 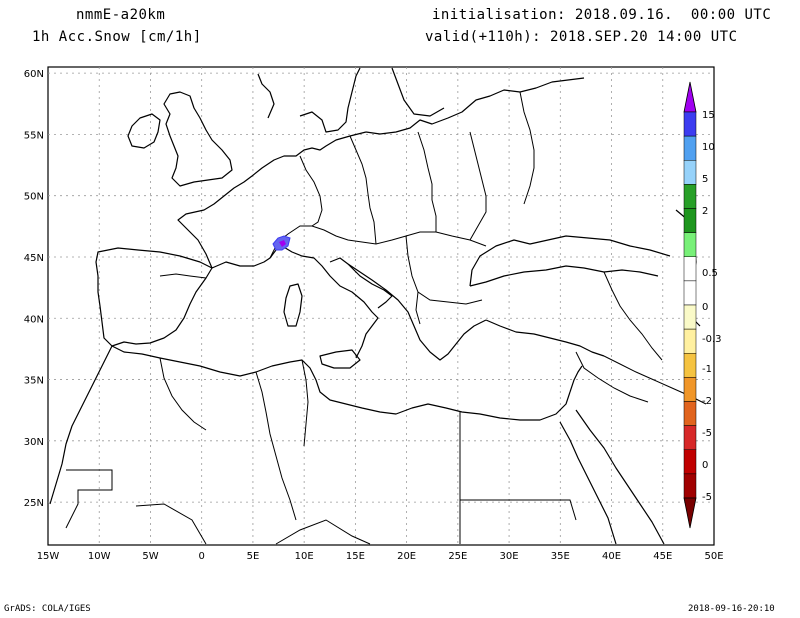 I want to click on colorbar-label: 0.5, so click(x=710, y=273).